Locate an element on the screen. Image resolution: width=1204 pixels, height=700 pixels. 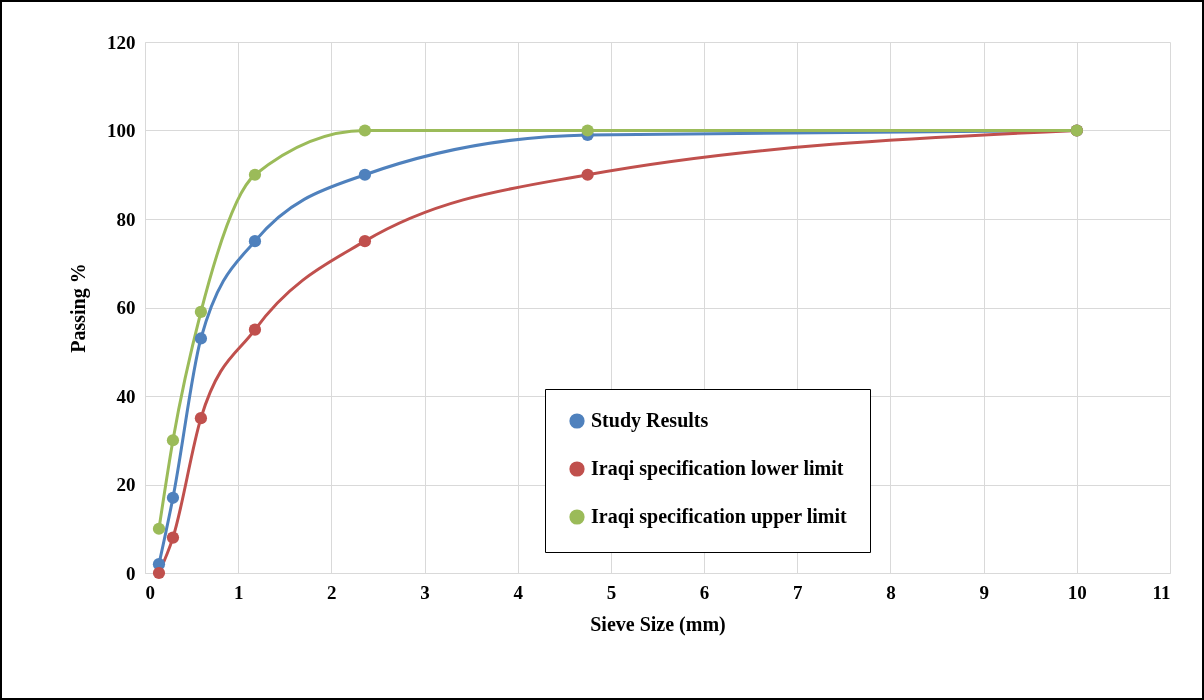
x-tick-label: 9 is located at coordinates (984, 592).